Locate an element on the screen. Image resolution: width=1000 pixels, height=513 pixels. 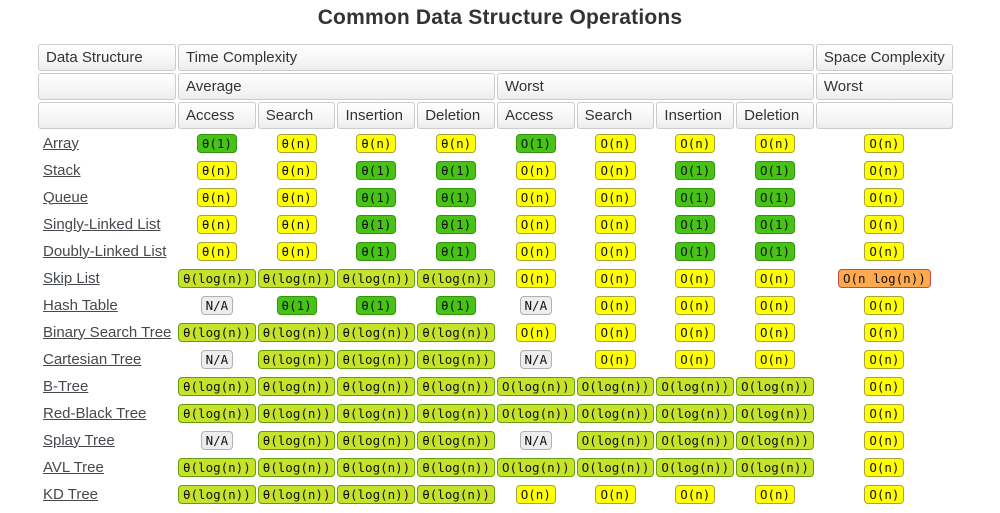
row-link-array: Array is located at coordinates (61, 143).